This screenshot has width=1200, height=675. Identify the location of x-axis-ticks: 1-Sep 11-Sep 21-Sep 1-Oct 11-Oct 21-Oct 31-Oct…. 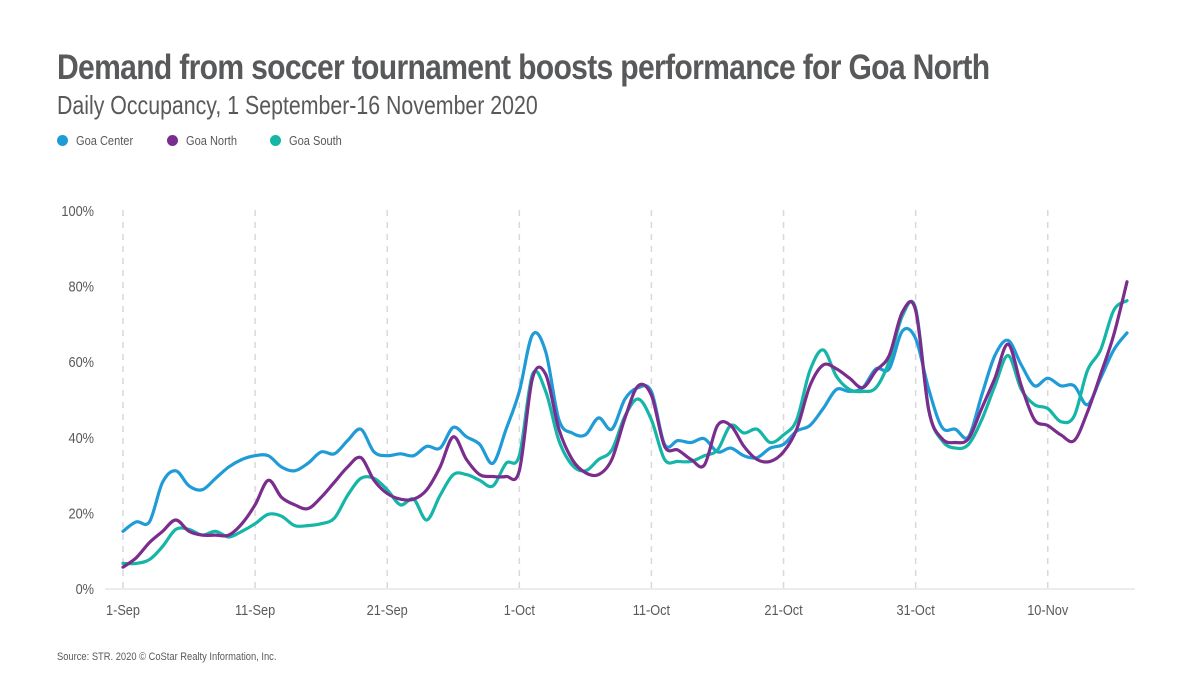
(587, 609).